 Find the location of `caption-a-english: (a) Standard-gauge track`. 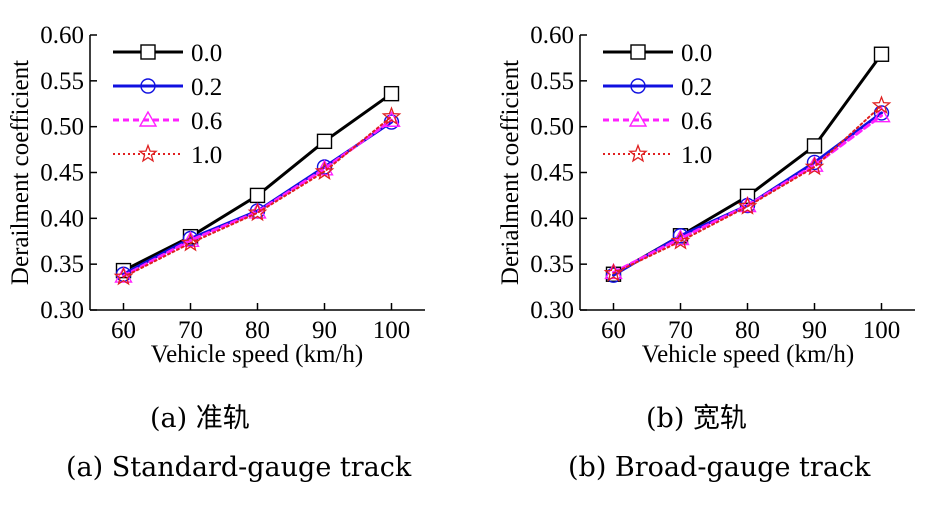

caption-a-english: (a) Standard-gauge track is located at coordinates (239, 467).